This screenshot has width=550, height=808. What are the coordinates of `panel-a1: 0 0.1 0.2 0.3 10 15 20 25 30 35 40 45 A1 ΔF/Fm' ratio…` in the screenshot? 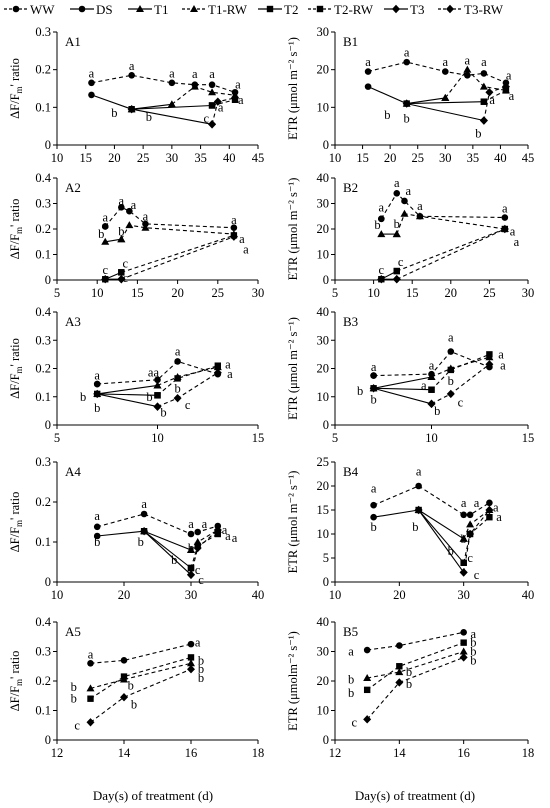 It's located at (136, 95).